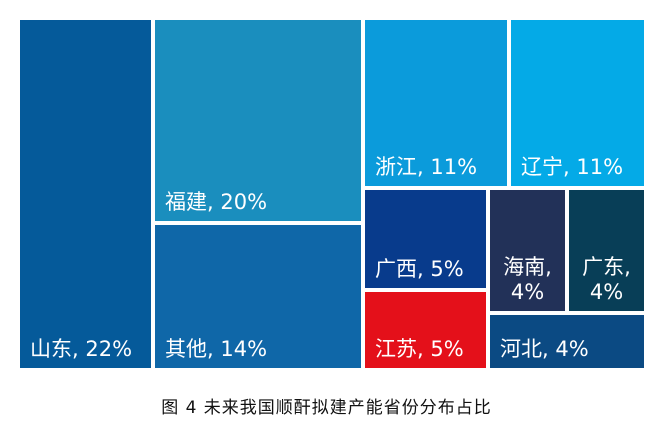 This screenshot has height=430, width=653. I want to click on tile-rect-hebei, so click(567, 341).